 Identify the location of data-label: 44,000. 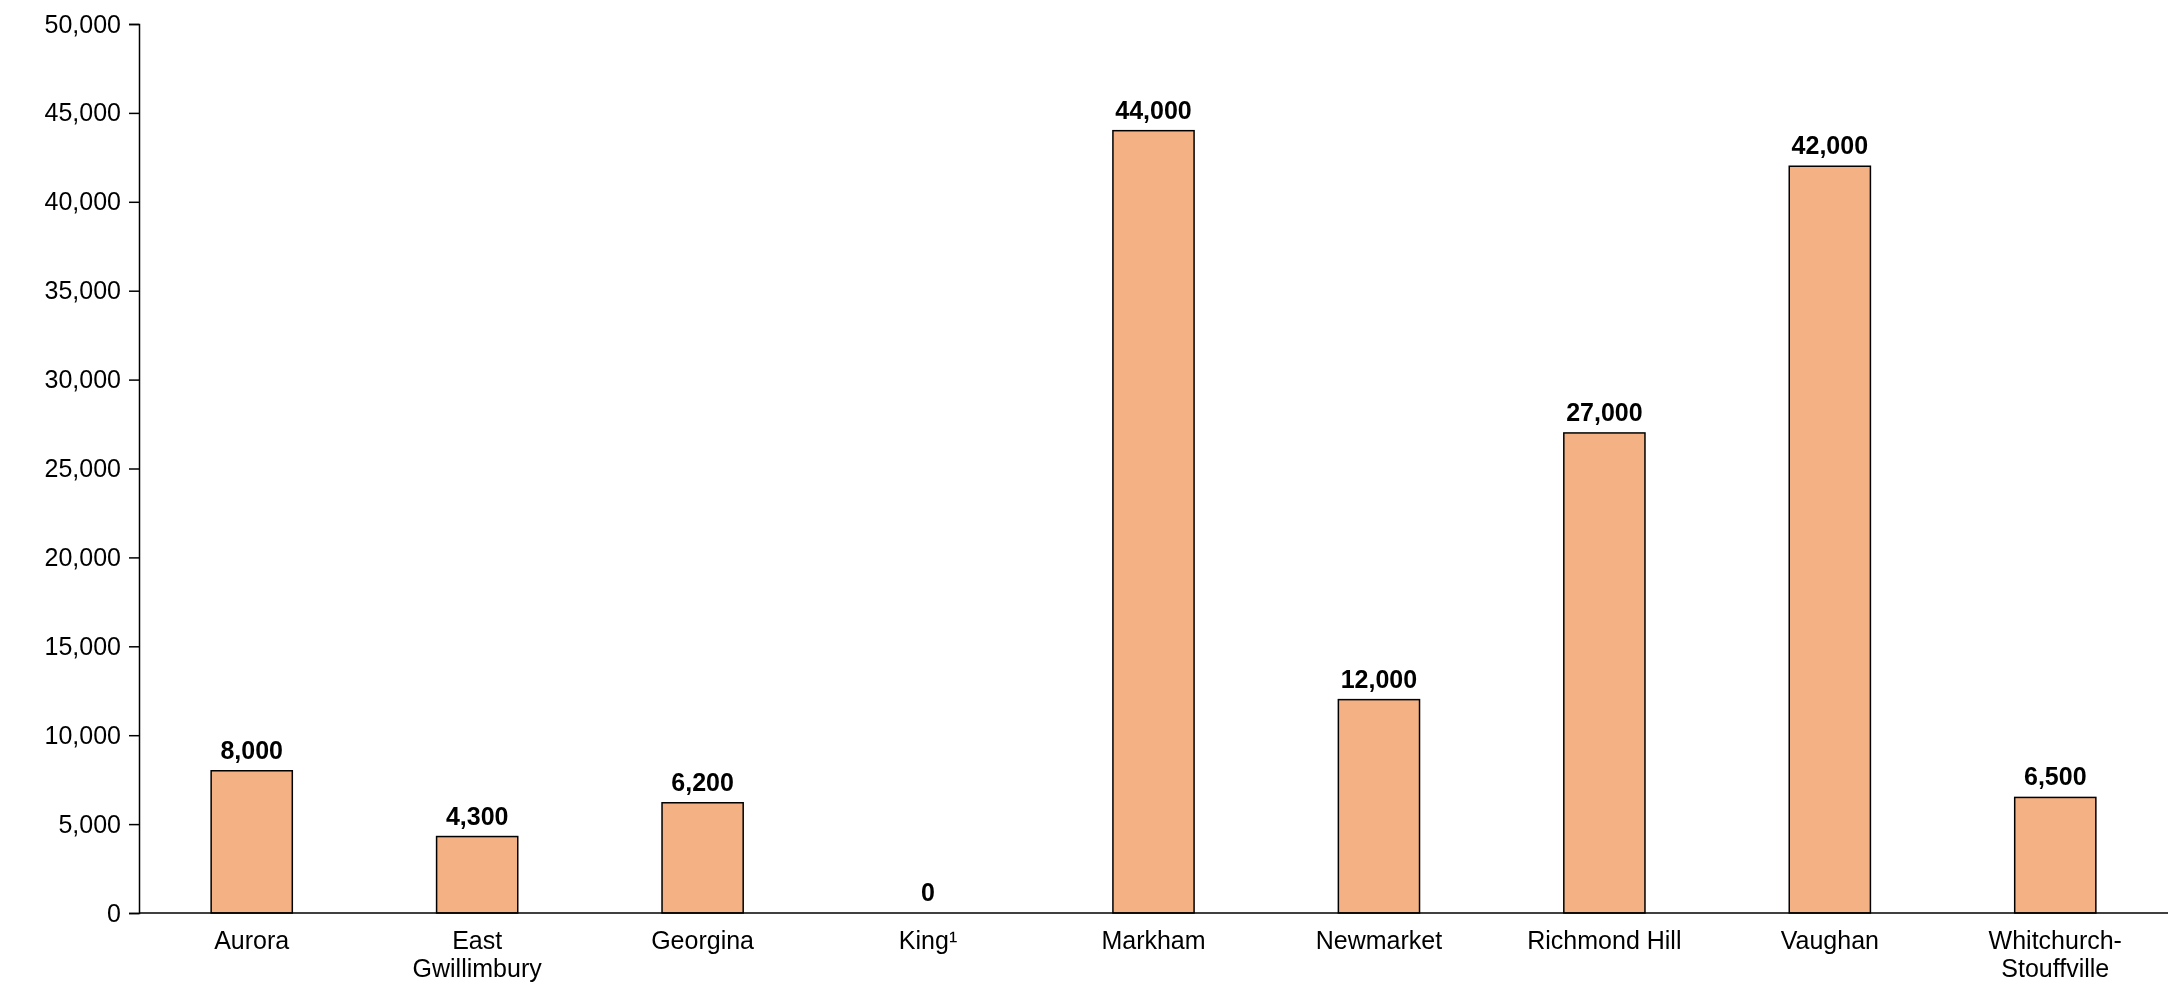
(1153, 109).